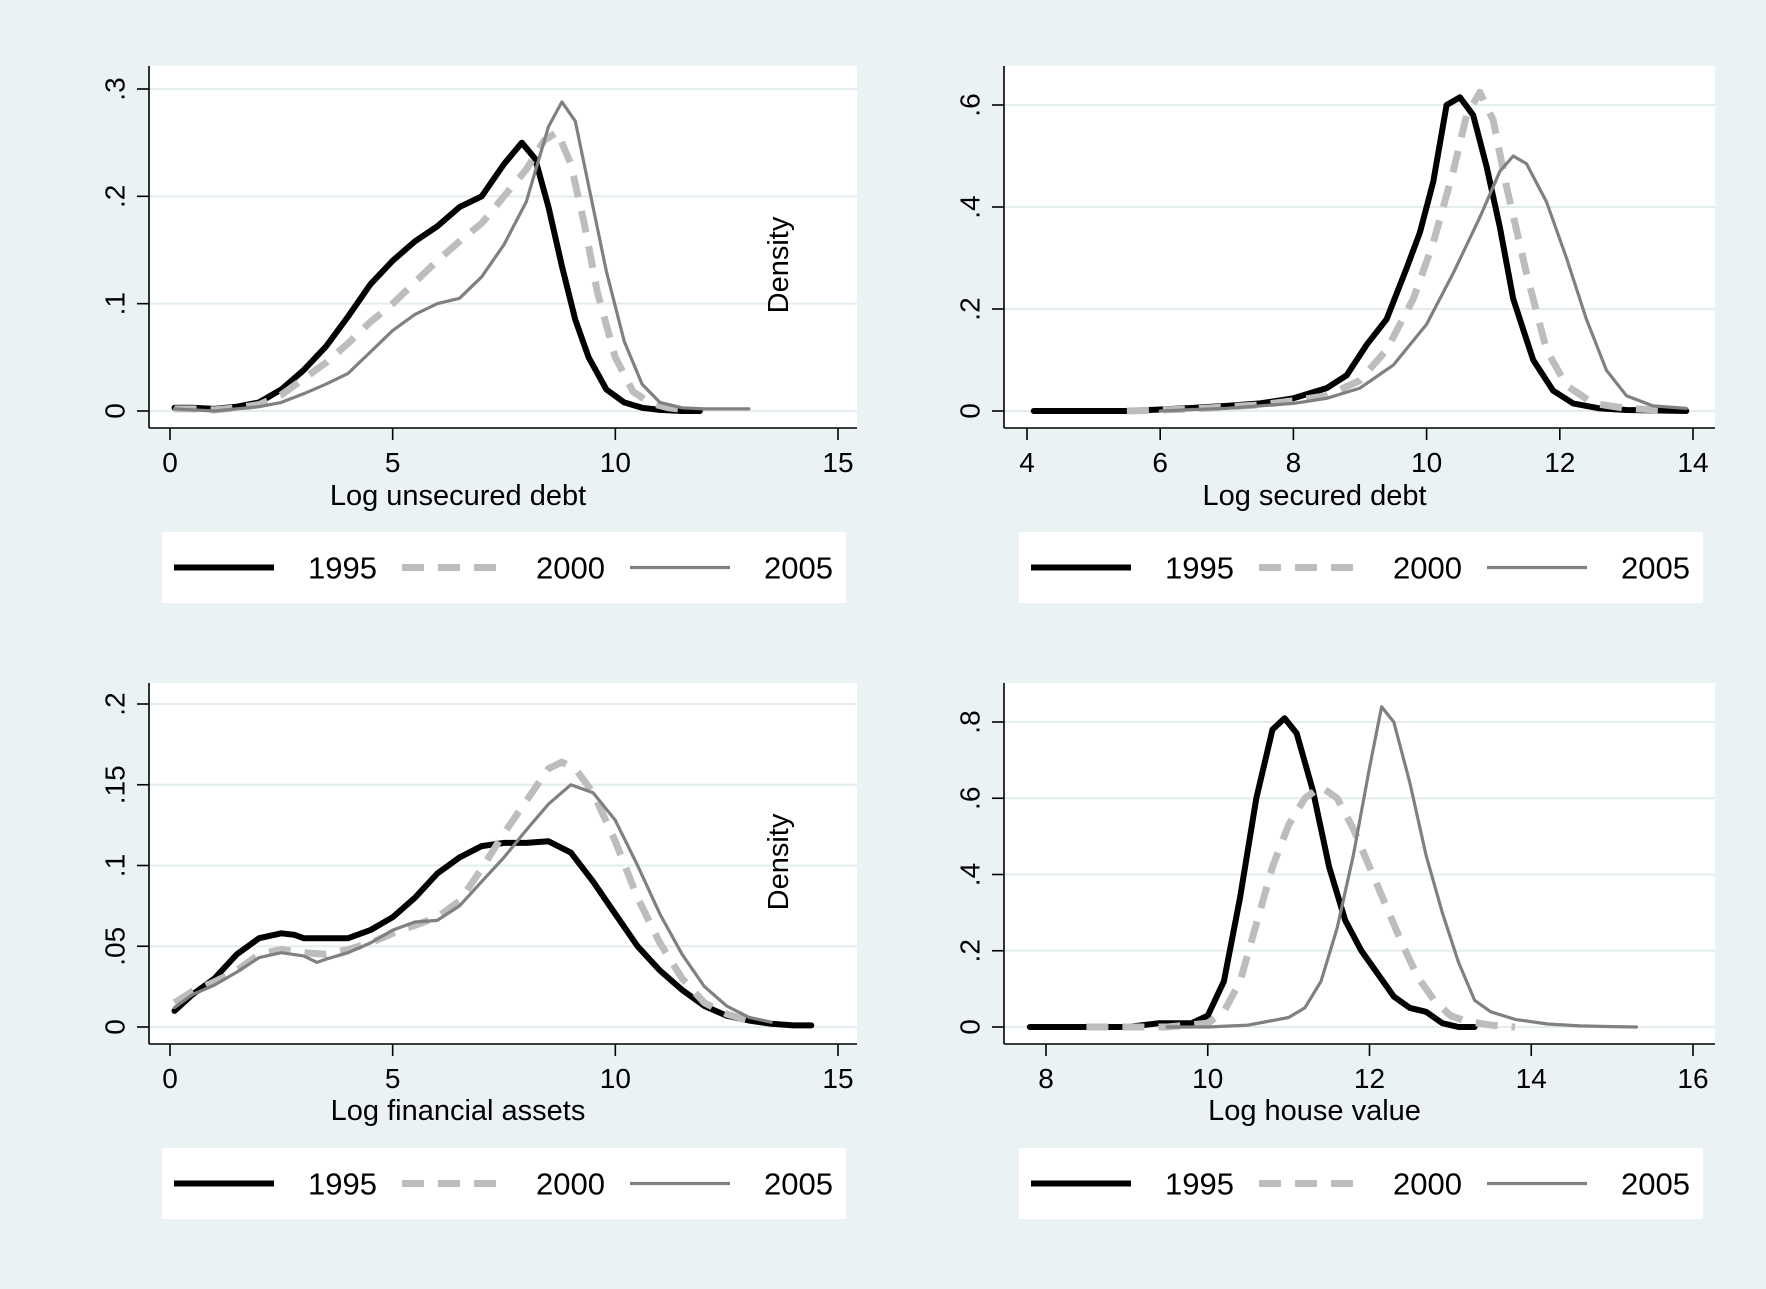  What do you see at coordinates (1692, 1078) in the screenshot?
I see `x-tick-label: 16` at bounding box center [1692, 1078].